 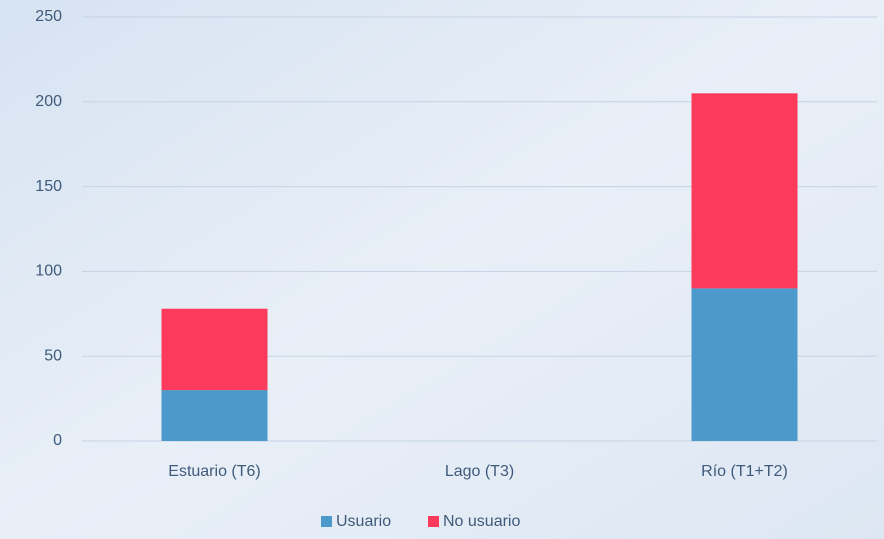 I want to click on x-tick-label: Lago (T3), so click(x=479, y=471).